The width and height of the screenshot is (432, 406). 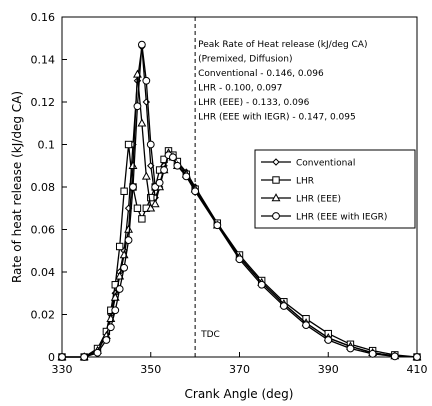 I want to click on legend-entry: Conventional, so click(x=308, y=163).